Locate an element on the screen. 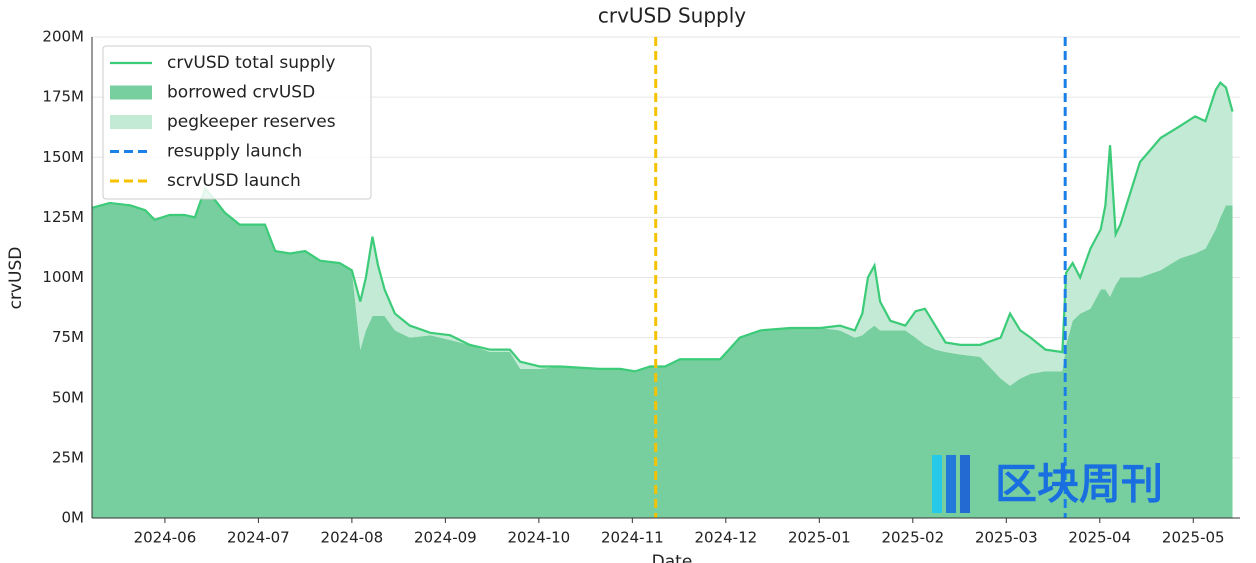 The height and width of the screenshot is (563, 1256). y-tick-label: 50M is located at coordinates (68, 397).